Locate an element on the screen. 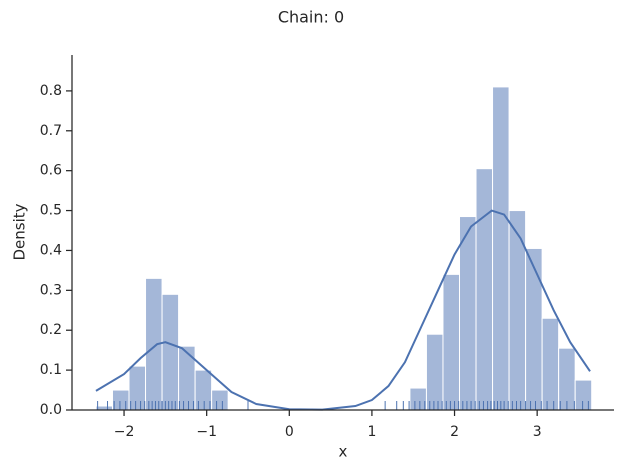 This screenshot has width=623, height=472. y-tick-label: 0.4 is located at coordinates (51, 250).